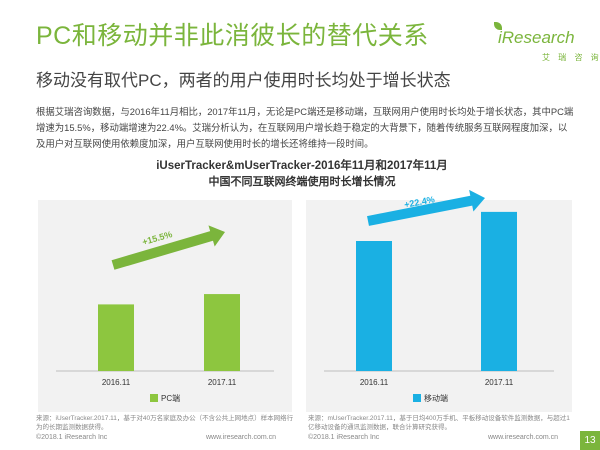 This screenshot has width=600, height=450. What do you see at coordinates (241, 437) in the screenshot?
I see `site-link-left: www.iresearch.com.cn` at bounding box center [241, 437].